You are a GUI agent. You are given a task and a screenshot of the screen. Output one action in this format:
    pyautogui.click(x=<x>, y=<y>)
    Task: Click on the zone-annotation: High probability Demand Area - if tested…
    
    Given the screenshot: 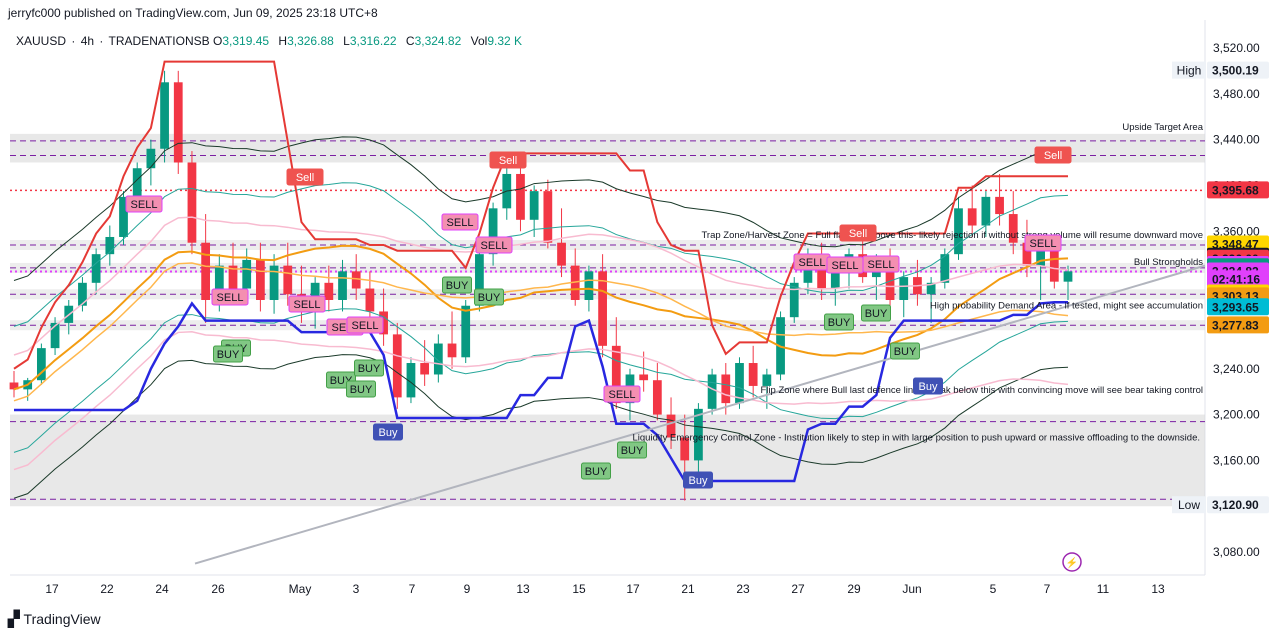 What is the action you would take?
    pyautogui.click(x=1066, y=305)
    